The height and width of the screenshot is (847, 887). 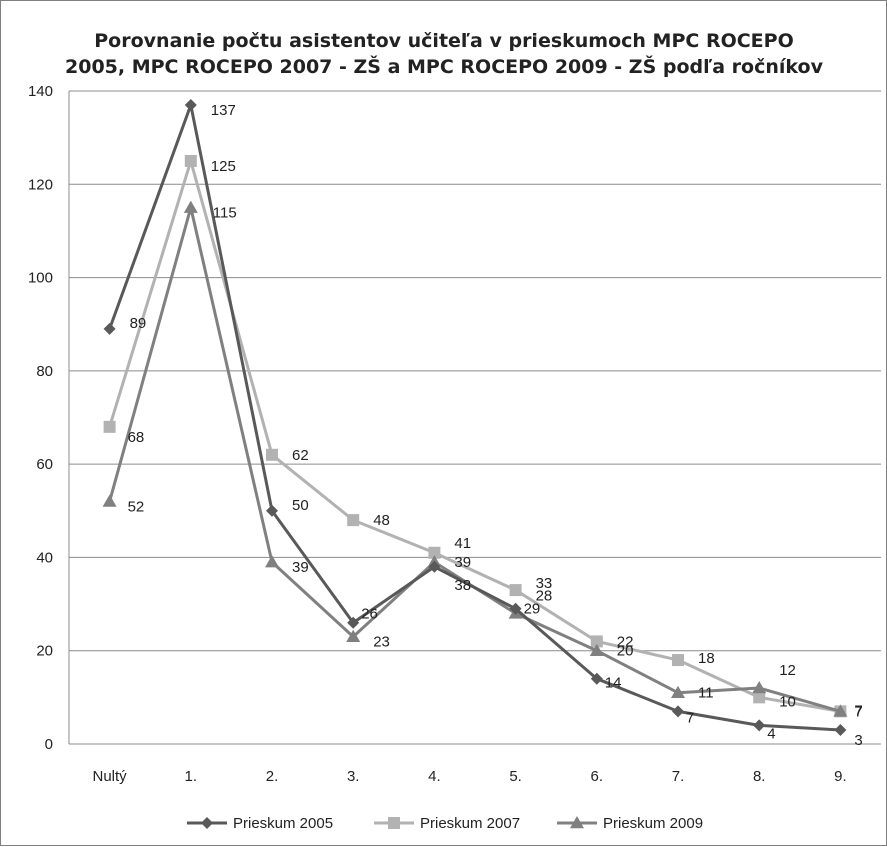 What do you see at coordinates (462, 543) in the screenshot?
I see `data-label: 41` at bounding box center [462, 543].